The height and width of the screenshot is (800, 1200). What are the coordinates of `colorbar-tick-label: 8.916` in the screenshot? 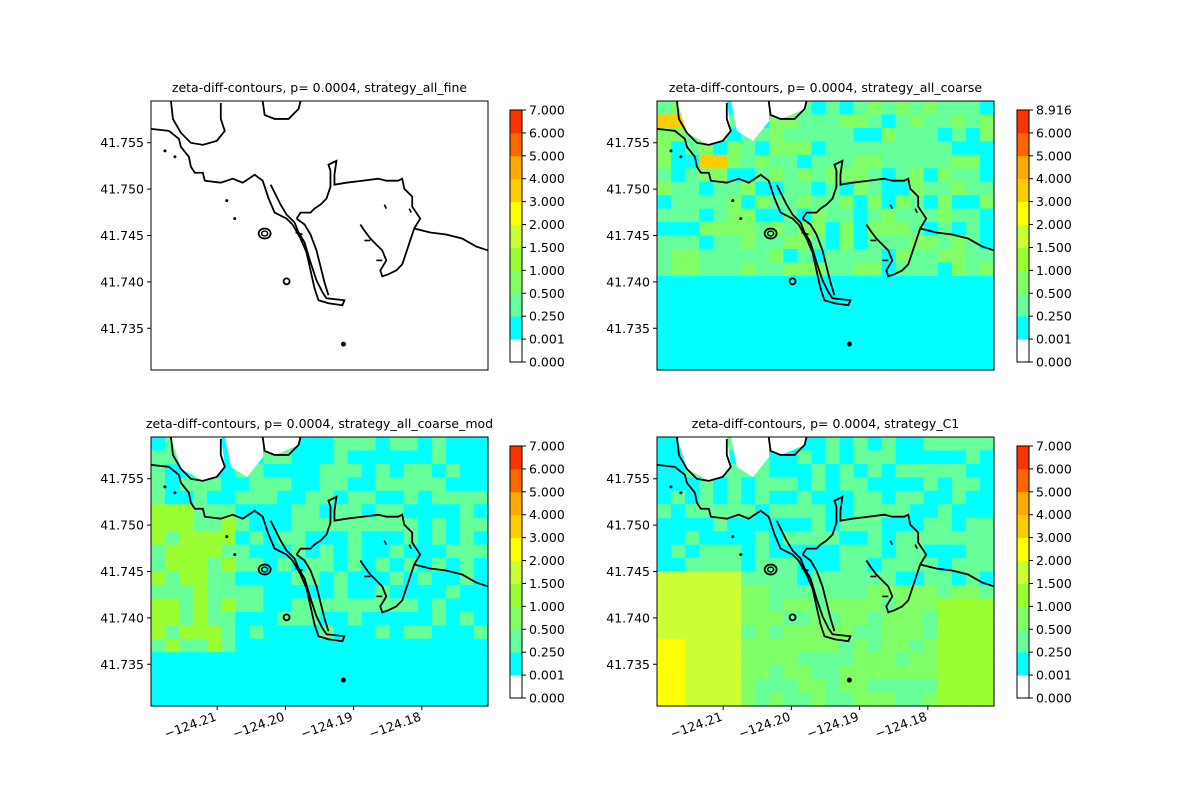 It's located at (1054, 110).